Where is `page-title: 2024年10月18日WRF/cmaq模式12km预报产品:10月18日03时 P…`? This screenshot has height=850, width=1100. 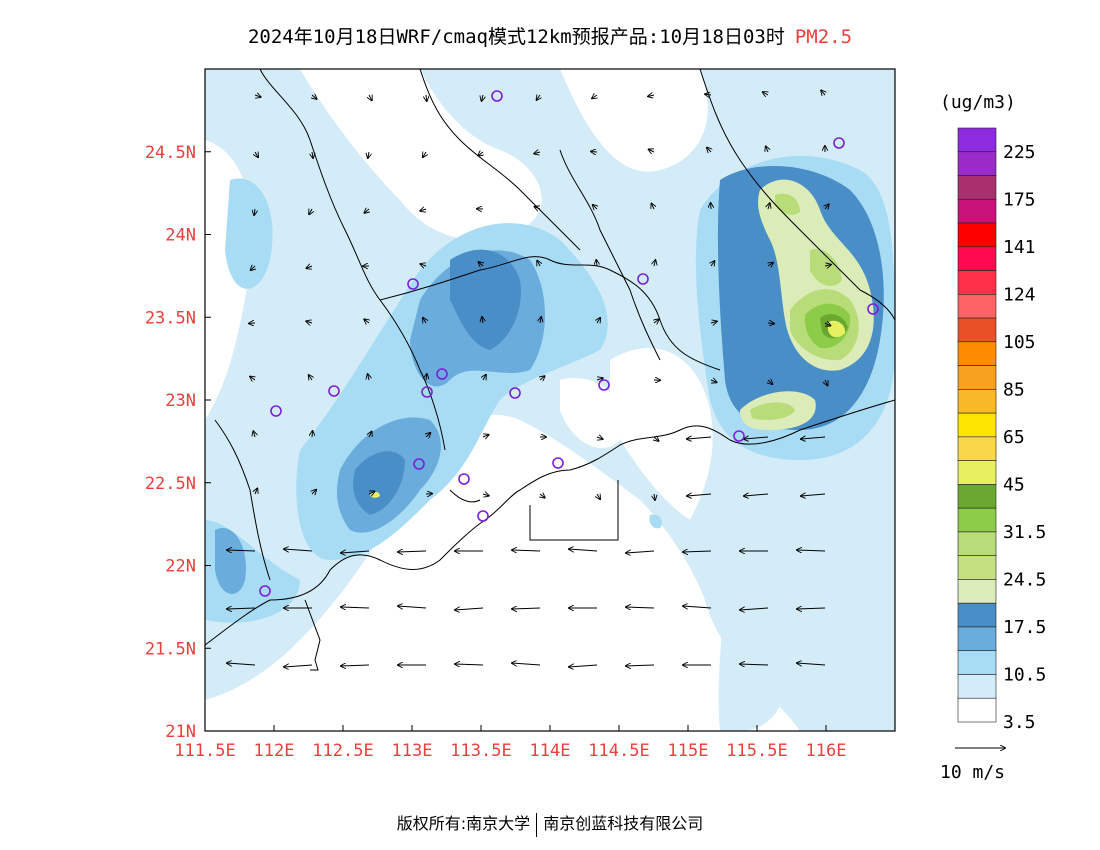 page-title: 2024年10月18日WRF/cmaq模式12km预报产品:10月18日03时 P… is located at coordinates (550, 35).